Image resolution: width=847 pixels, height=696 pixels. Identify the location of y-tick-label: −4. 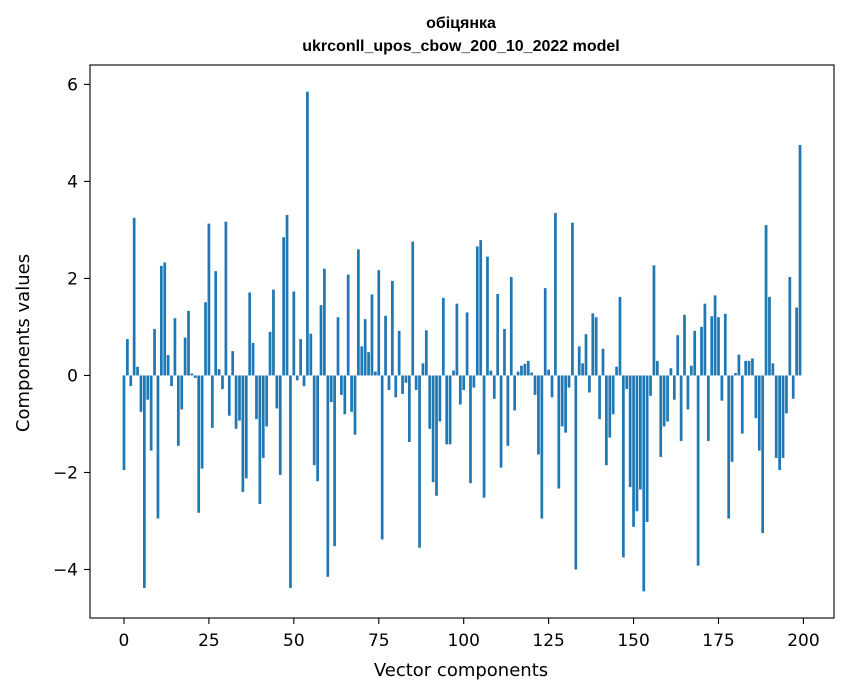
(65, 570).